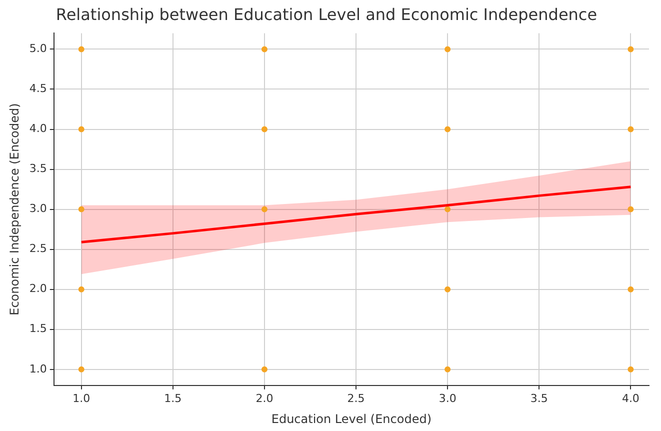  Describe the element at coordinates (81, 398) in the screenshot. I see `x-tick-label: 1.0` at that location.